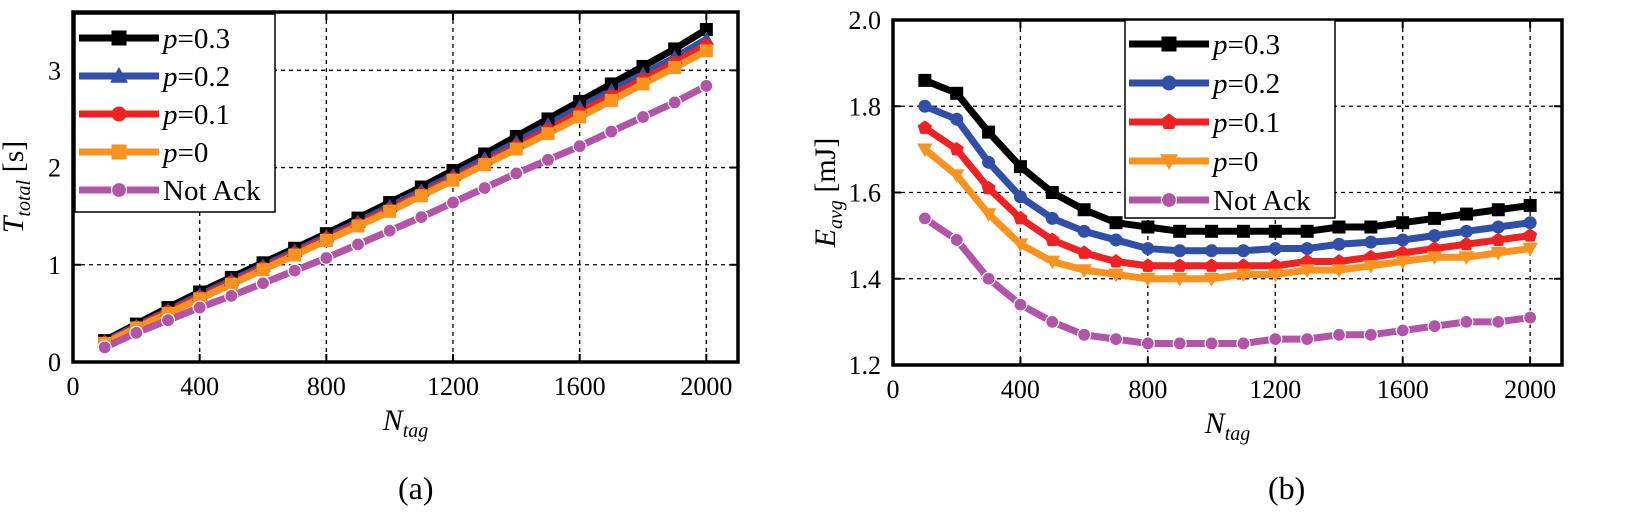 The width and height of the screenshot is (1650, 524). What do you see at coordinates (1262, 201) in the screenshot?
I see `legend-label-4: Not Ack` at bounding box center [1262, 201].